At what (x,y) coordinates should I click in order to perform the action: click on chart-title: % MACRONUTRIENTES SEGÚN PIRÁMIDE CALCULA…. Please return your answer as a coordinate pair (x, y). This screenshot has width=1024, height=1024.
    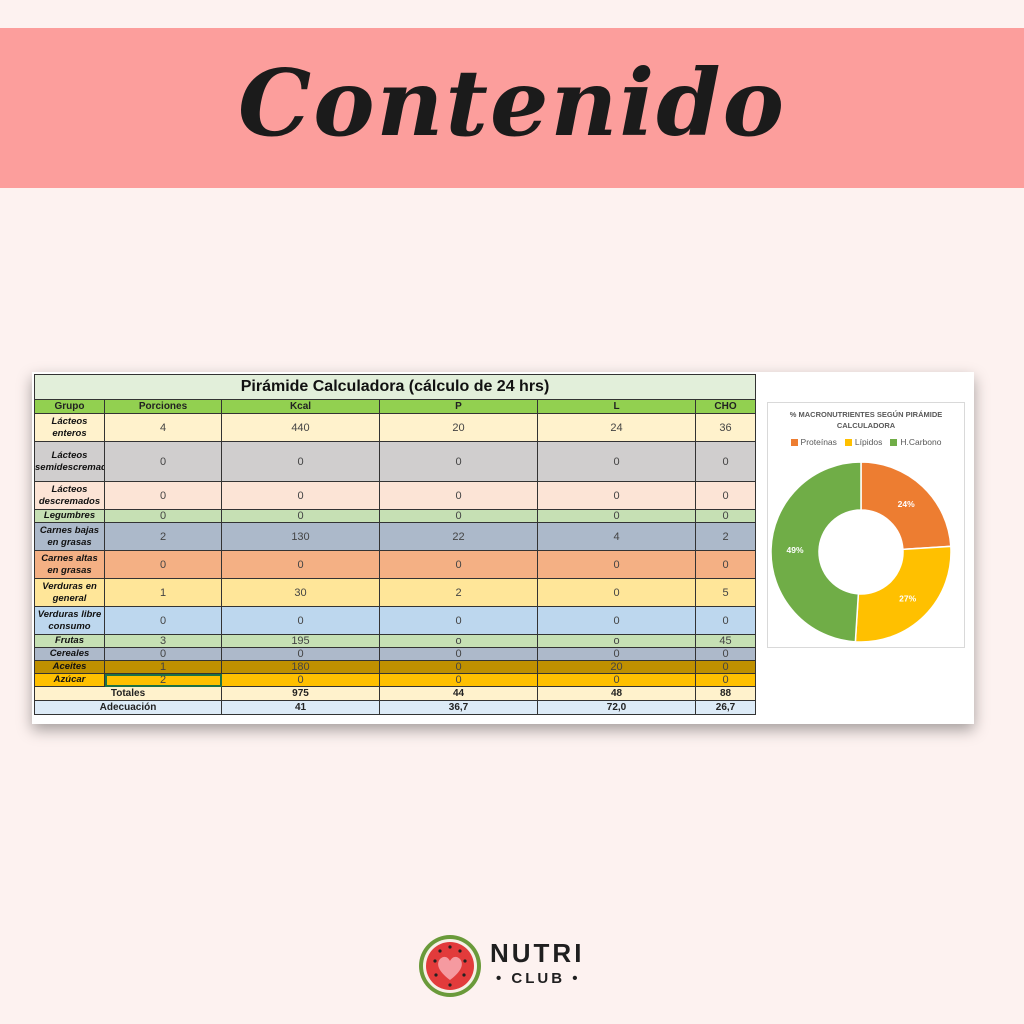
    Looking at the image, I should click on (866, 420).